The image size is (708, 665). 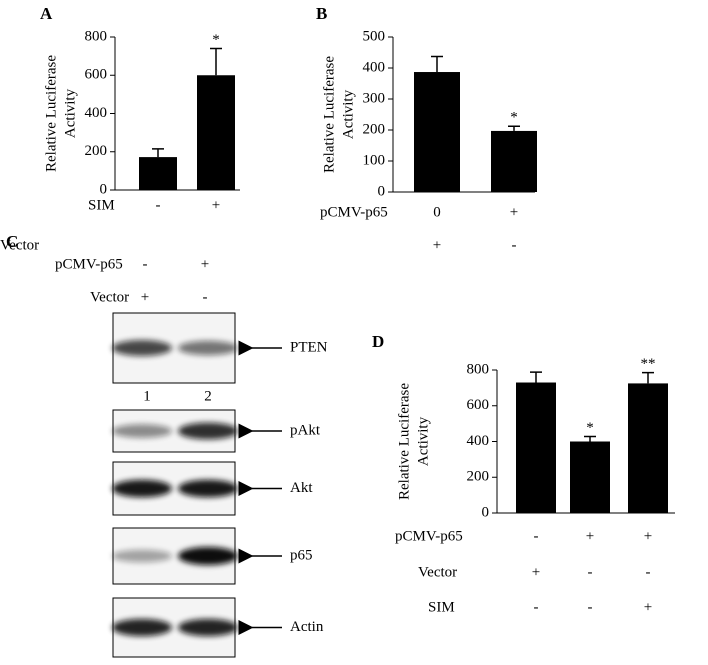 What do you see at coordinates (301, 555) in the screenshot?
I see `protein-label: p65` at bounding box center [301, 555].